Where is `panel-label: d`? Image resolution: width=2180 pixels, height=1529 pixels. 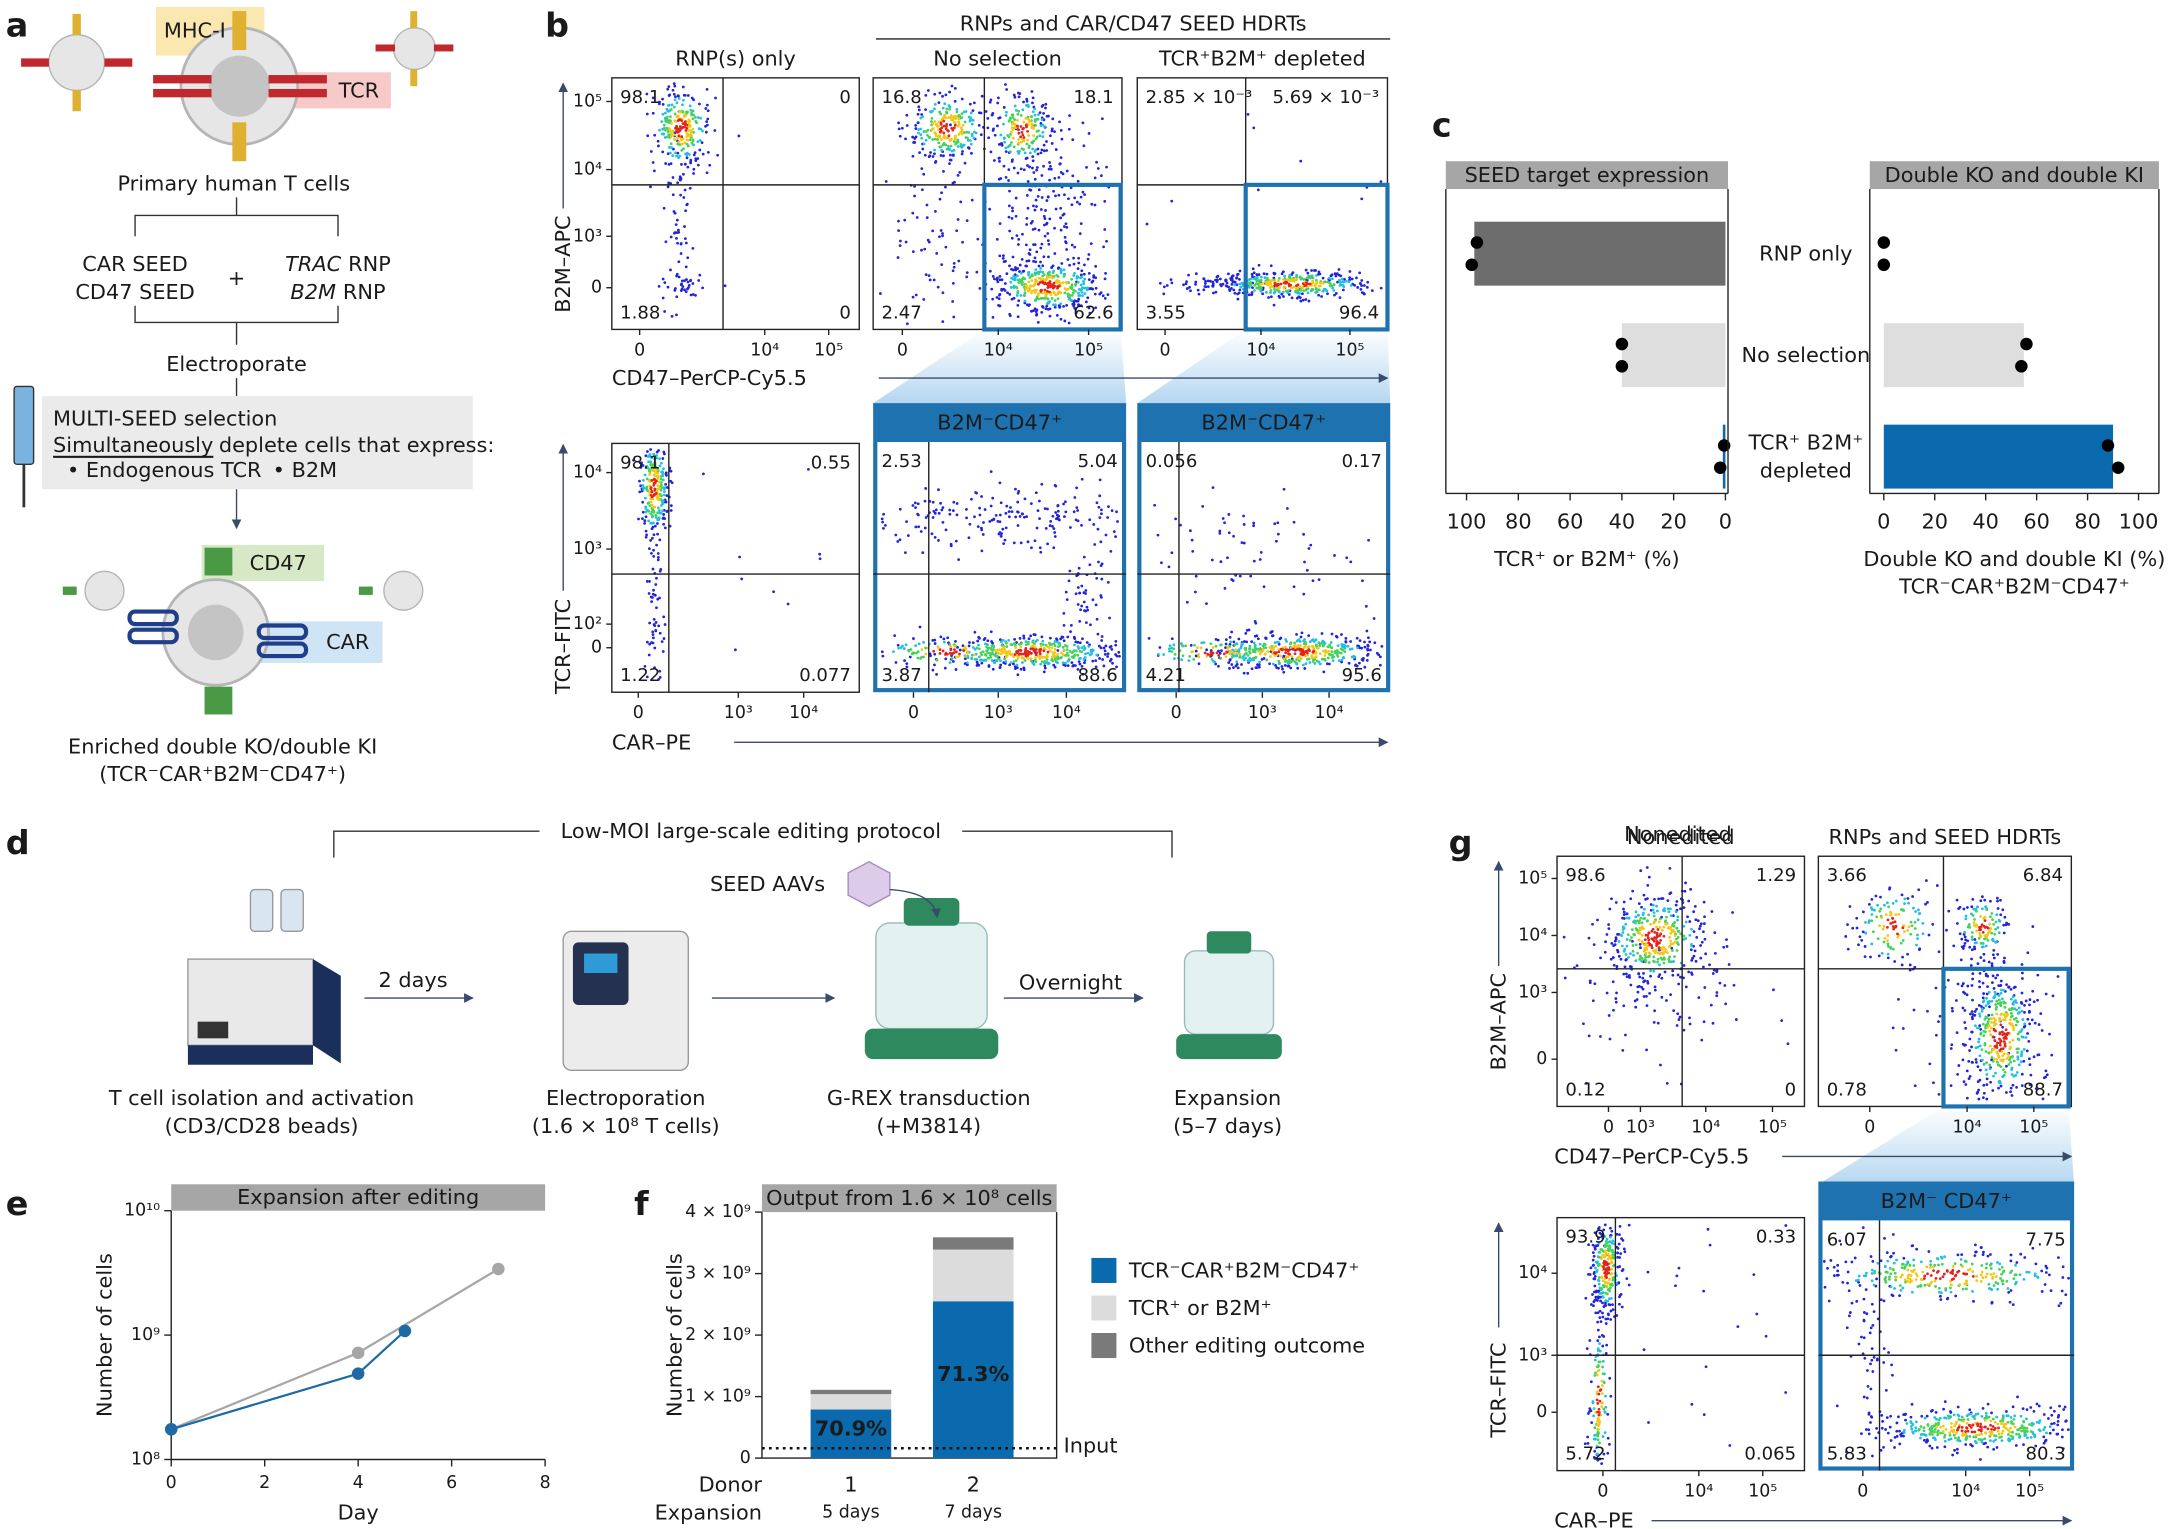
panel-label: d is located at coordinates (18, 842).